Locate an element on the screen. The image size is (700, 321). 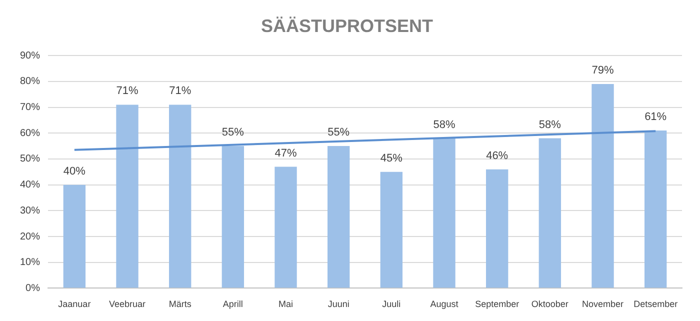
y-tick-label: 40% is located at coordinates (30, 185).